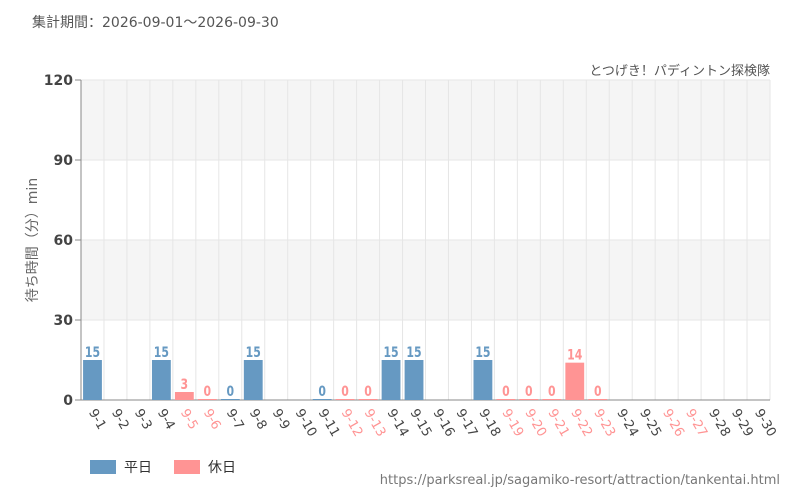  I want to click on x-tick-label-9-2: 9-2, so click(120, 420).